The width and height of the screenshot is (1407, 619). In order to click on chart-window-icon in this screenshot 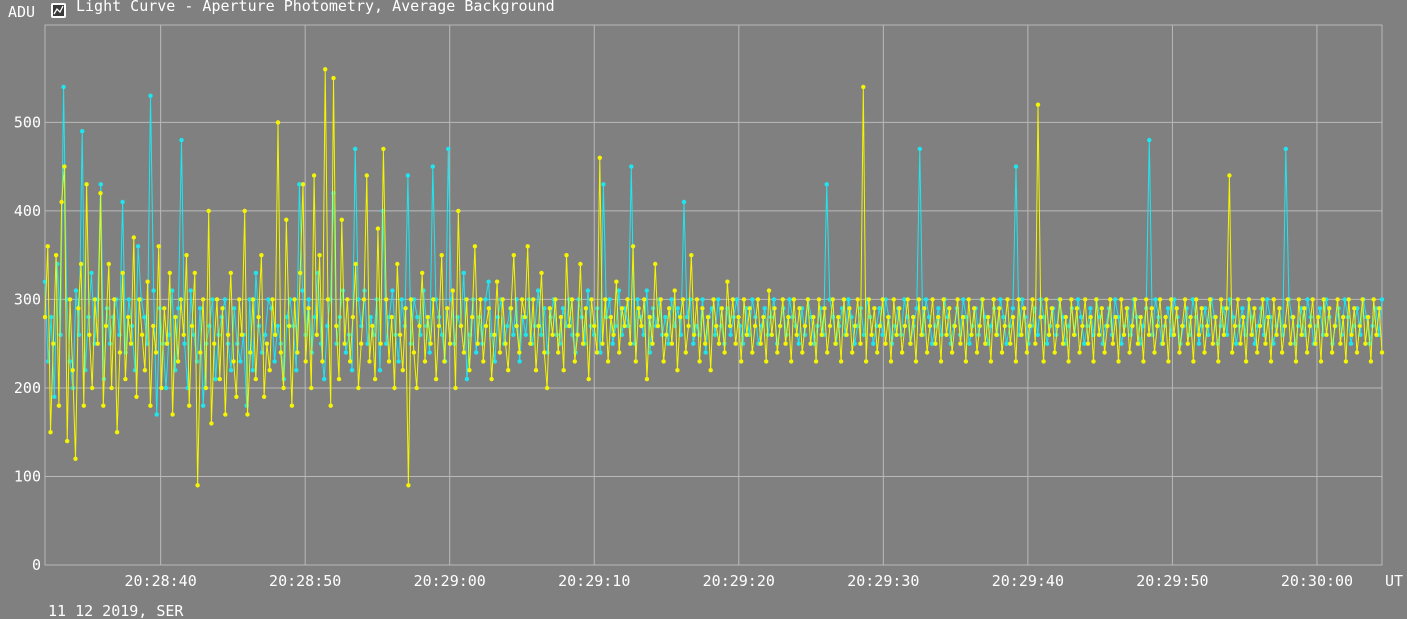, I will do `click(58, 10)`.